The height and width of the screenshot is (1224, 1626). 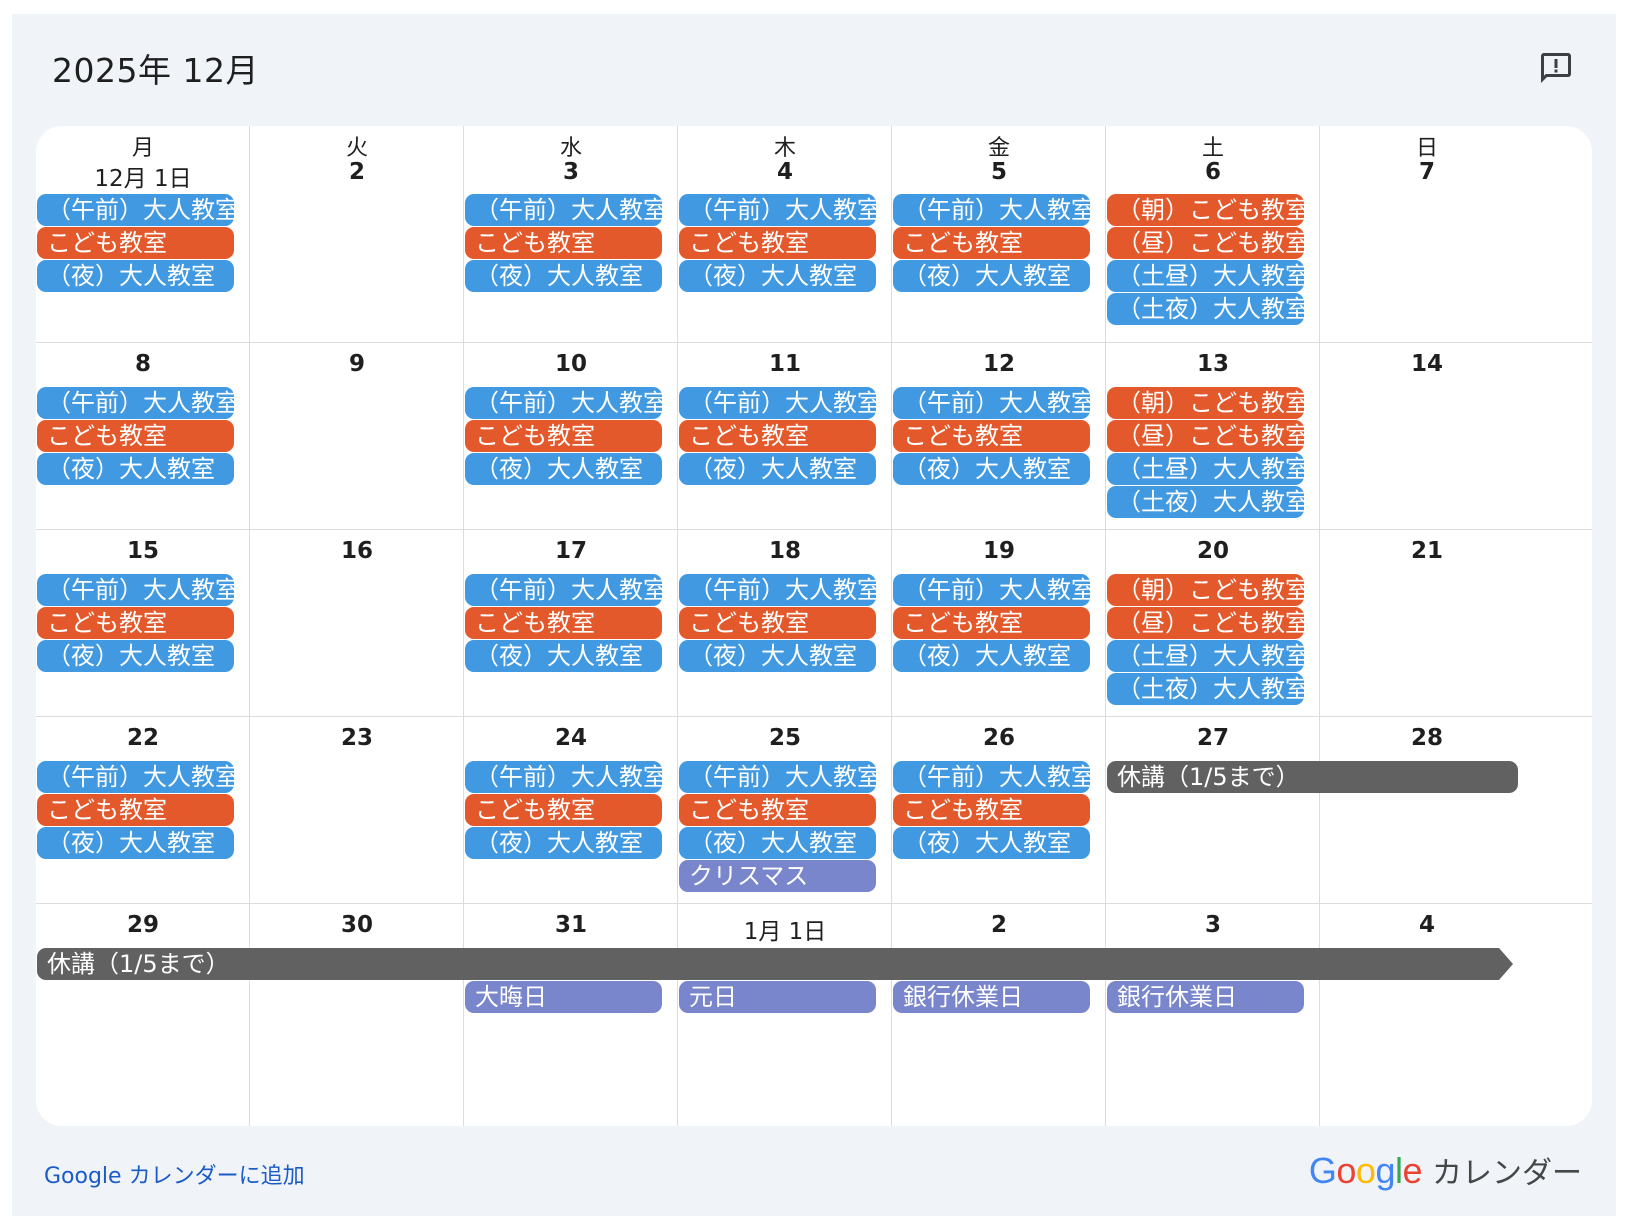 I want to click on day-number: 10, so click(x=570, y=364).